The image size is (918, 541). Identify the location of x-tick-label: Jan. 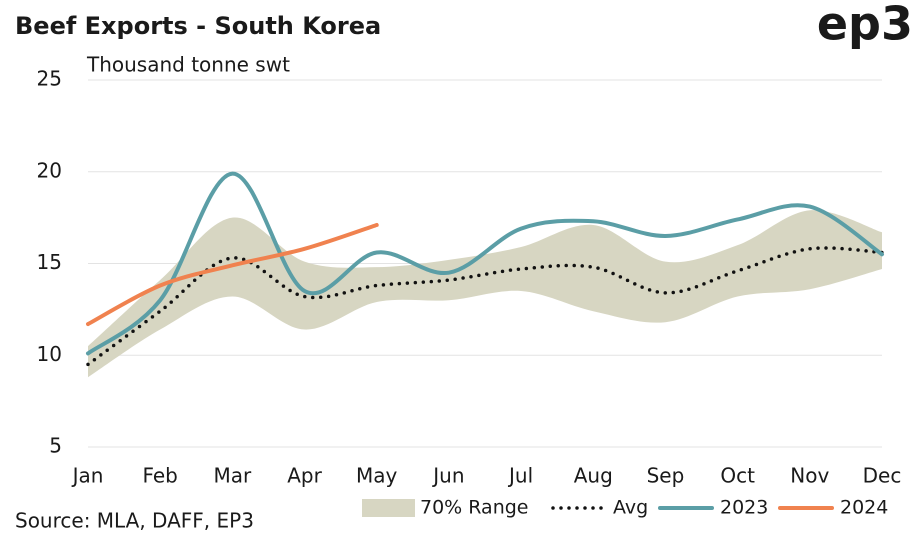
(87, 476).